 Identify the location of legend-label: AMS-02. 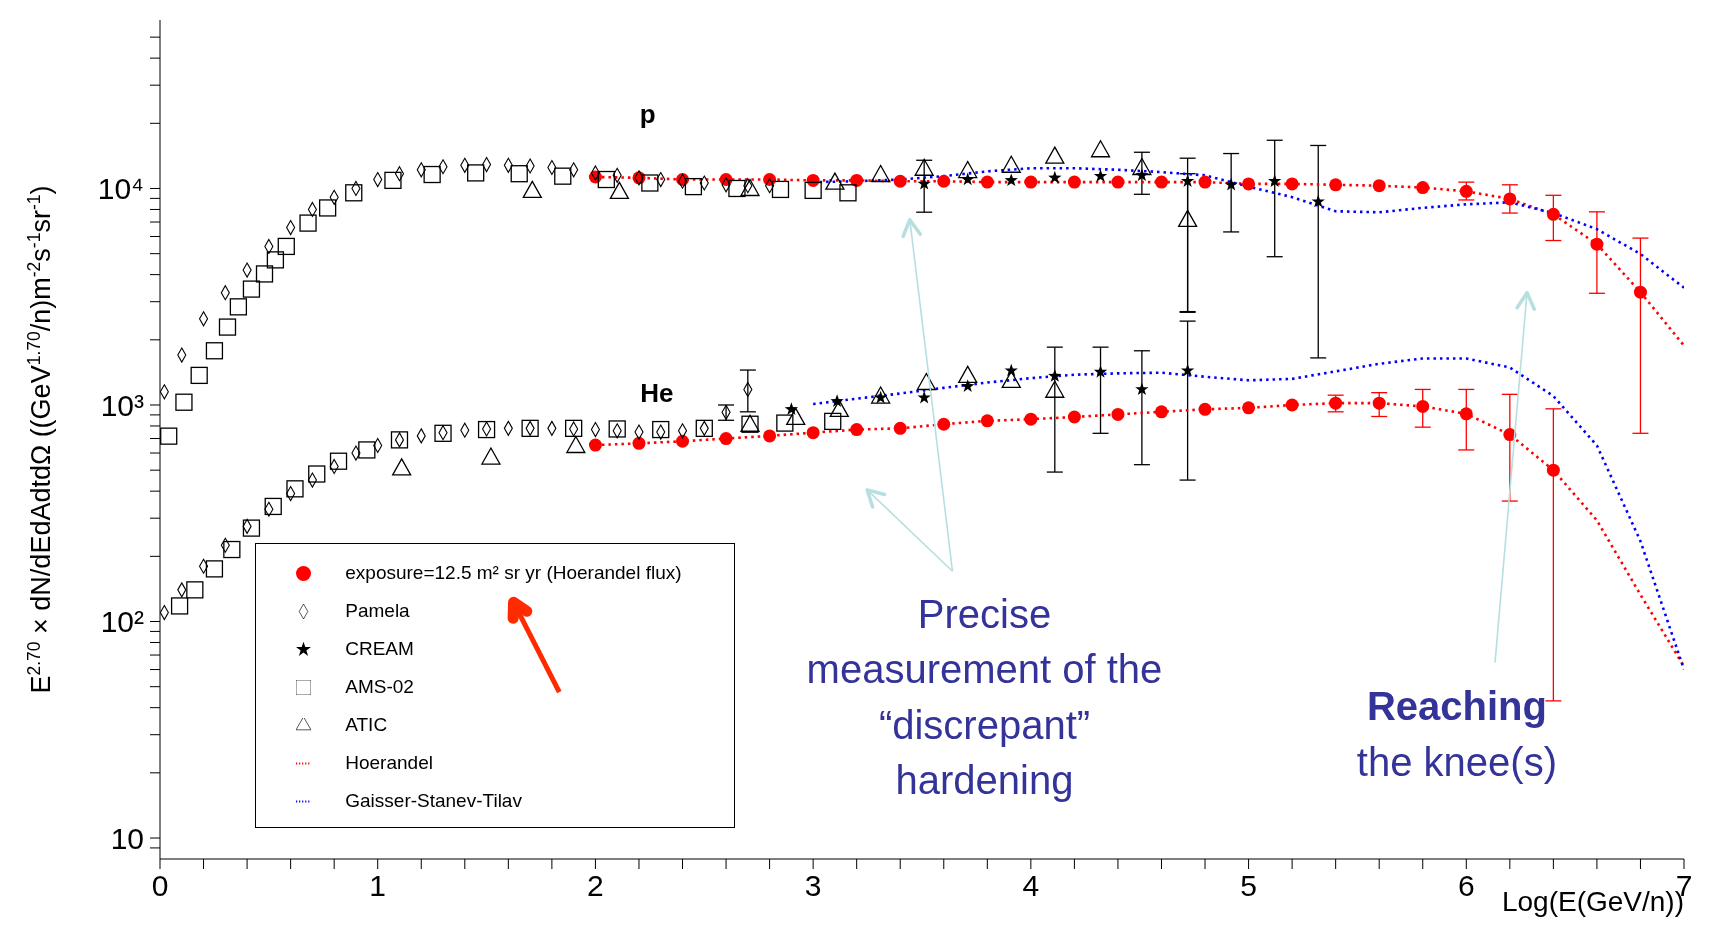
(379, 686).